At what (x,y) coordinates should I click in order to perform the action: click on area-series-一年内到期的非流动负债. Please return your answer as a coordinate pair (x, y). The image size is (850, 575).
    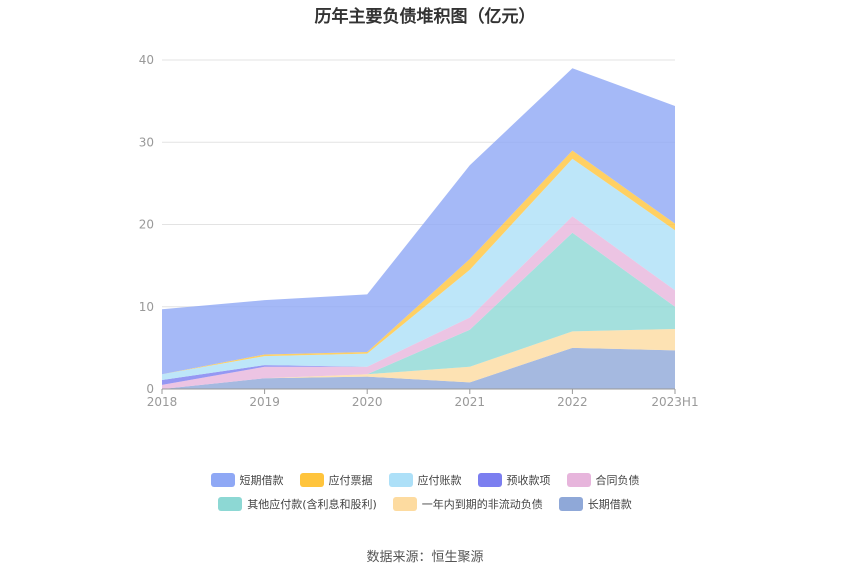
    Looking at the image, I should click on (418, 358).